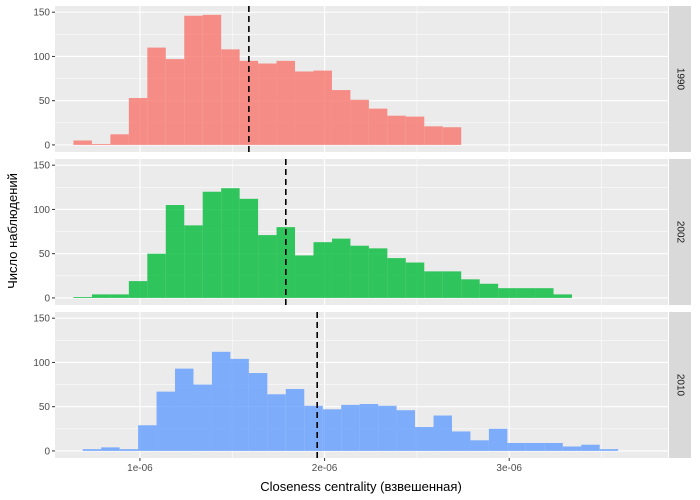  I want to click on x-tick-label: 2e-06, so click(325, 468).